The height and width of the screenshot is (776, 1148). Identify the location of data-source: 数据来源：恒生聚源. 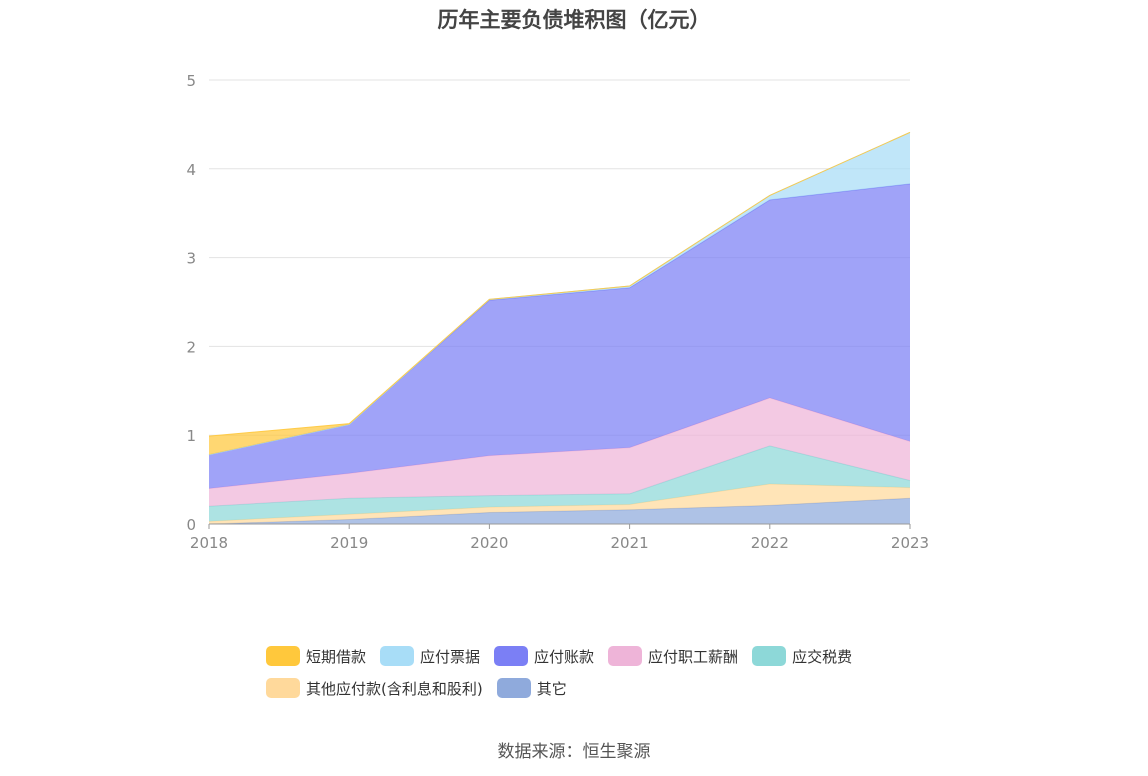
(574, 752).